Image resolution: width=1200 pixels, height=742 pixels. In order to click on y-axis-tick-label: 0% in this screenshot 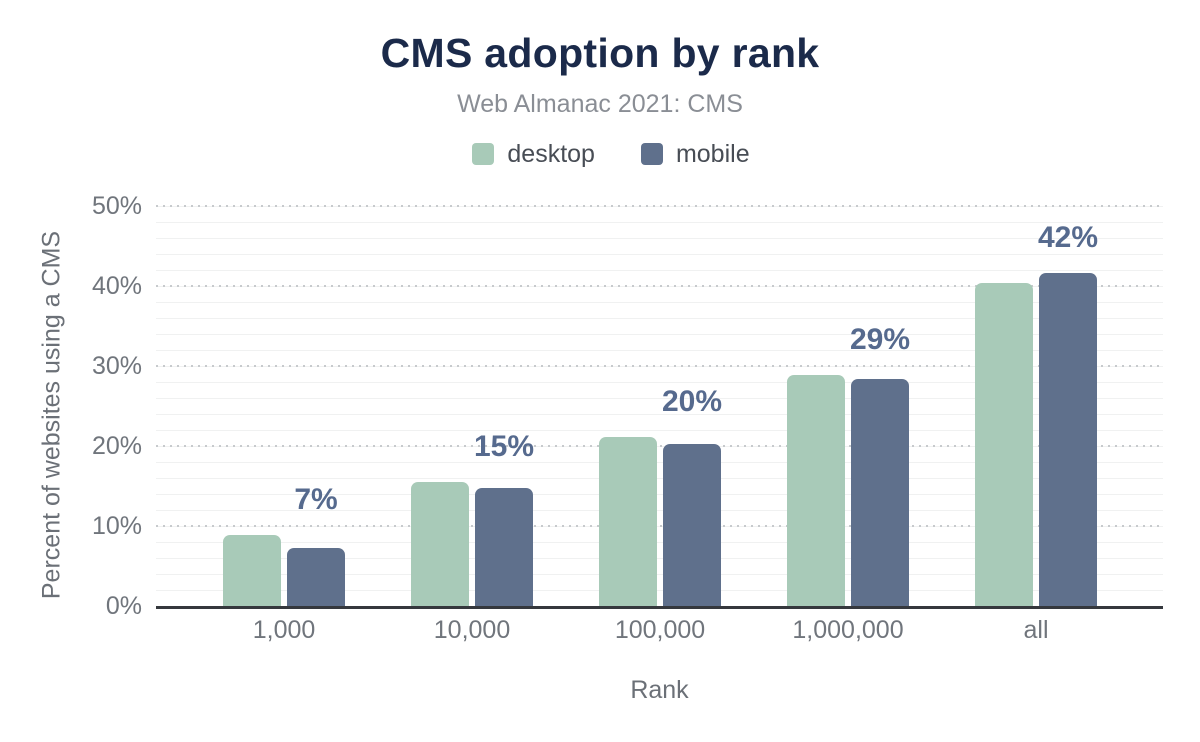, I will do `click(123, 606)`.